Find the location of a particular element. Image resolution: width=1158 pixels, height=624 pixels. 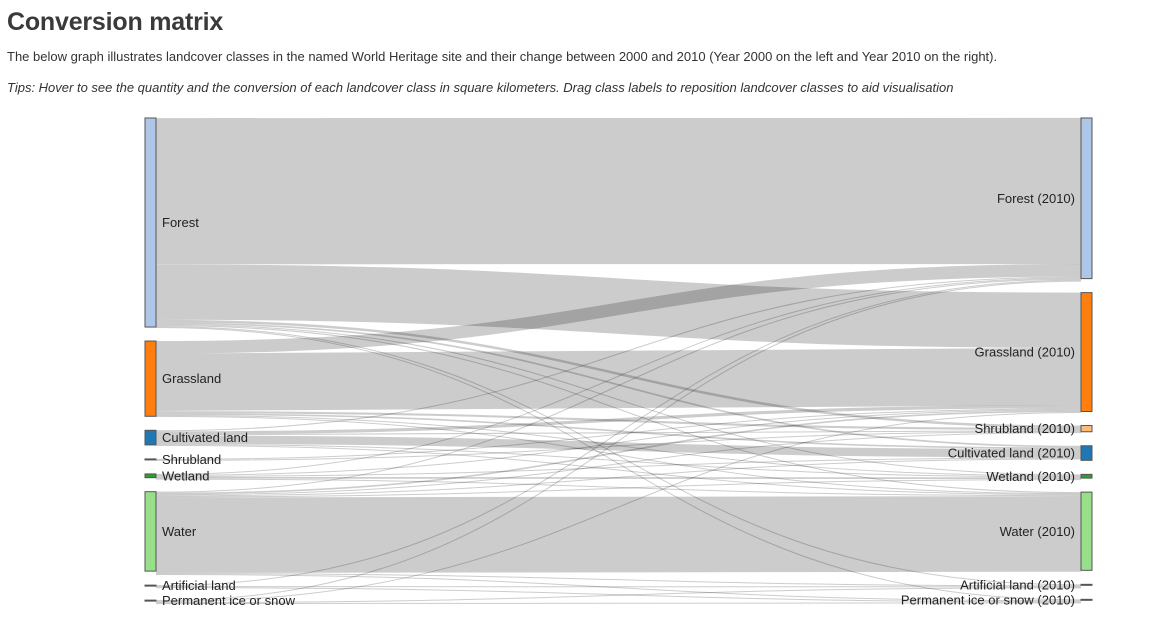

node-2010-water: Water (2010) is located at coordinates (1046, 531).